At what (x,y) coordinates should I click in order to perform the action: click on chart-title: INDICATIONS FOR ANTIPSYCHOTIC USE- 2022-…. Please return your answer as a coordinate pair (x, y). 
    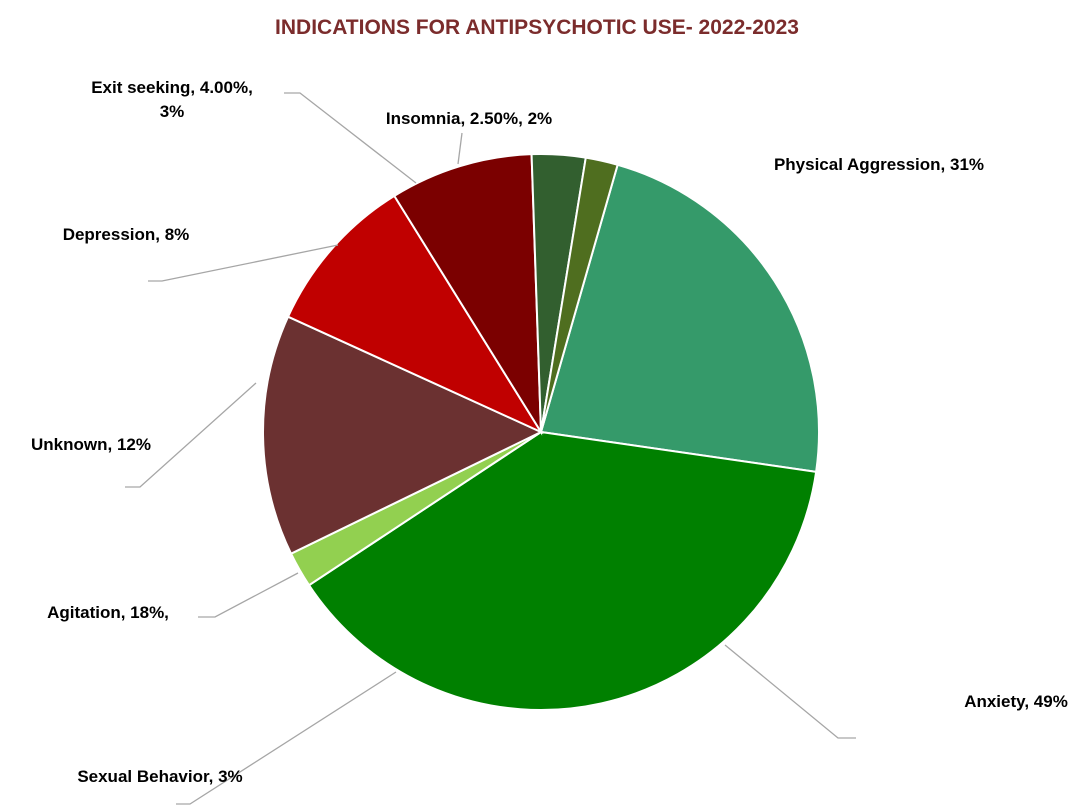
    Looking at the image, I should click on (537, 27).